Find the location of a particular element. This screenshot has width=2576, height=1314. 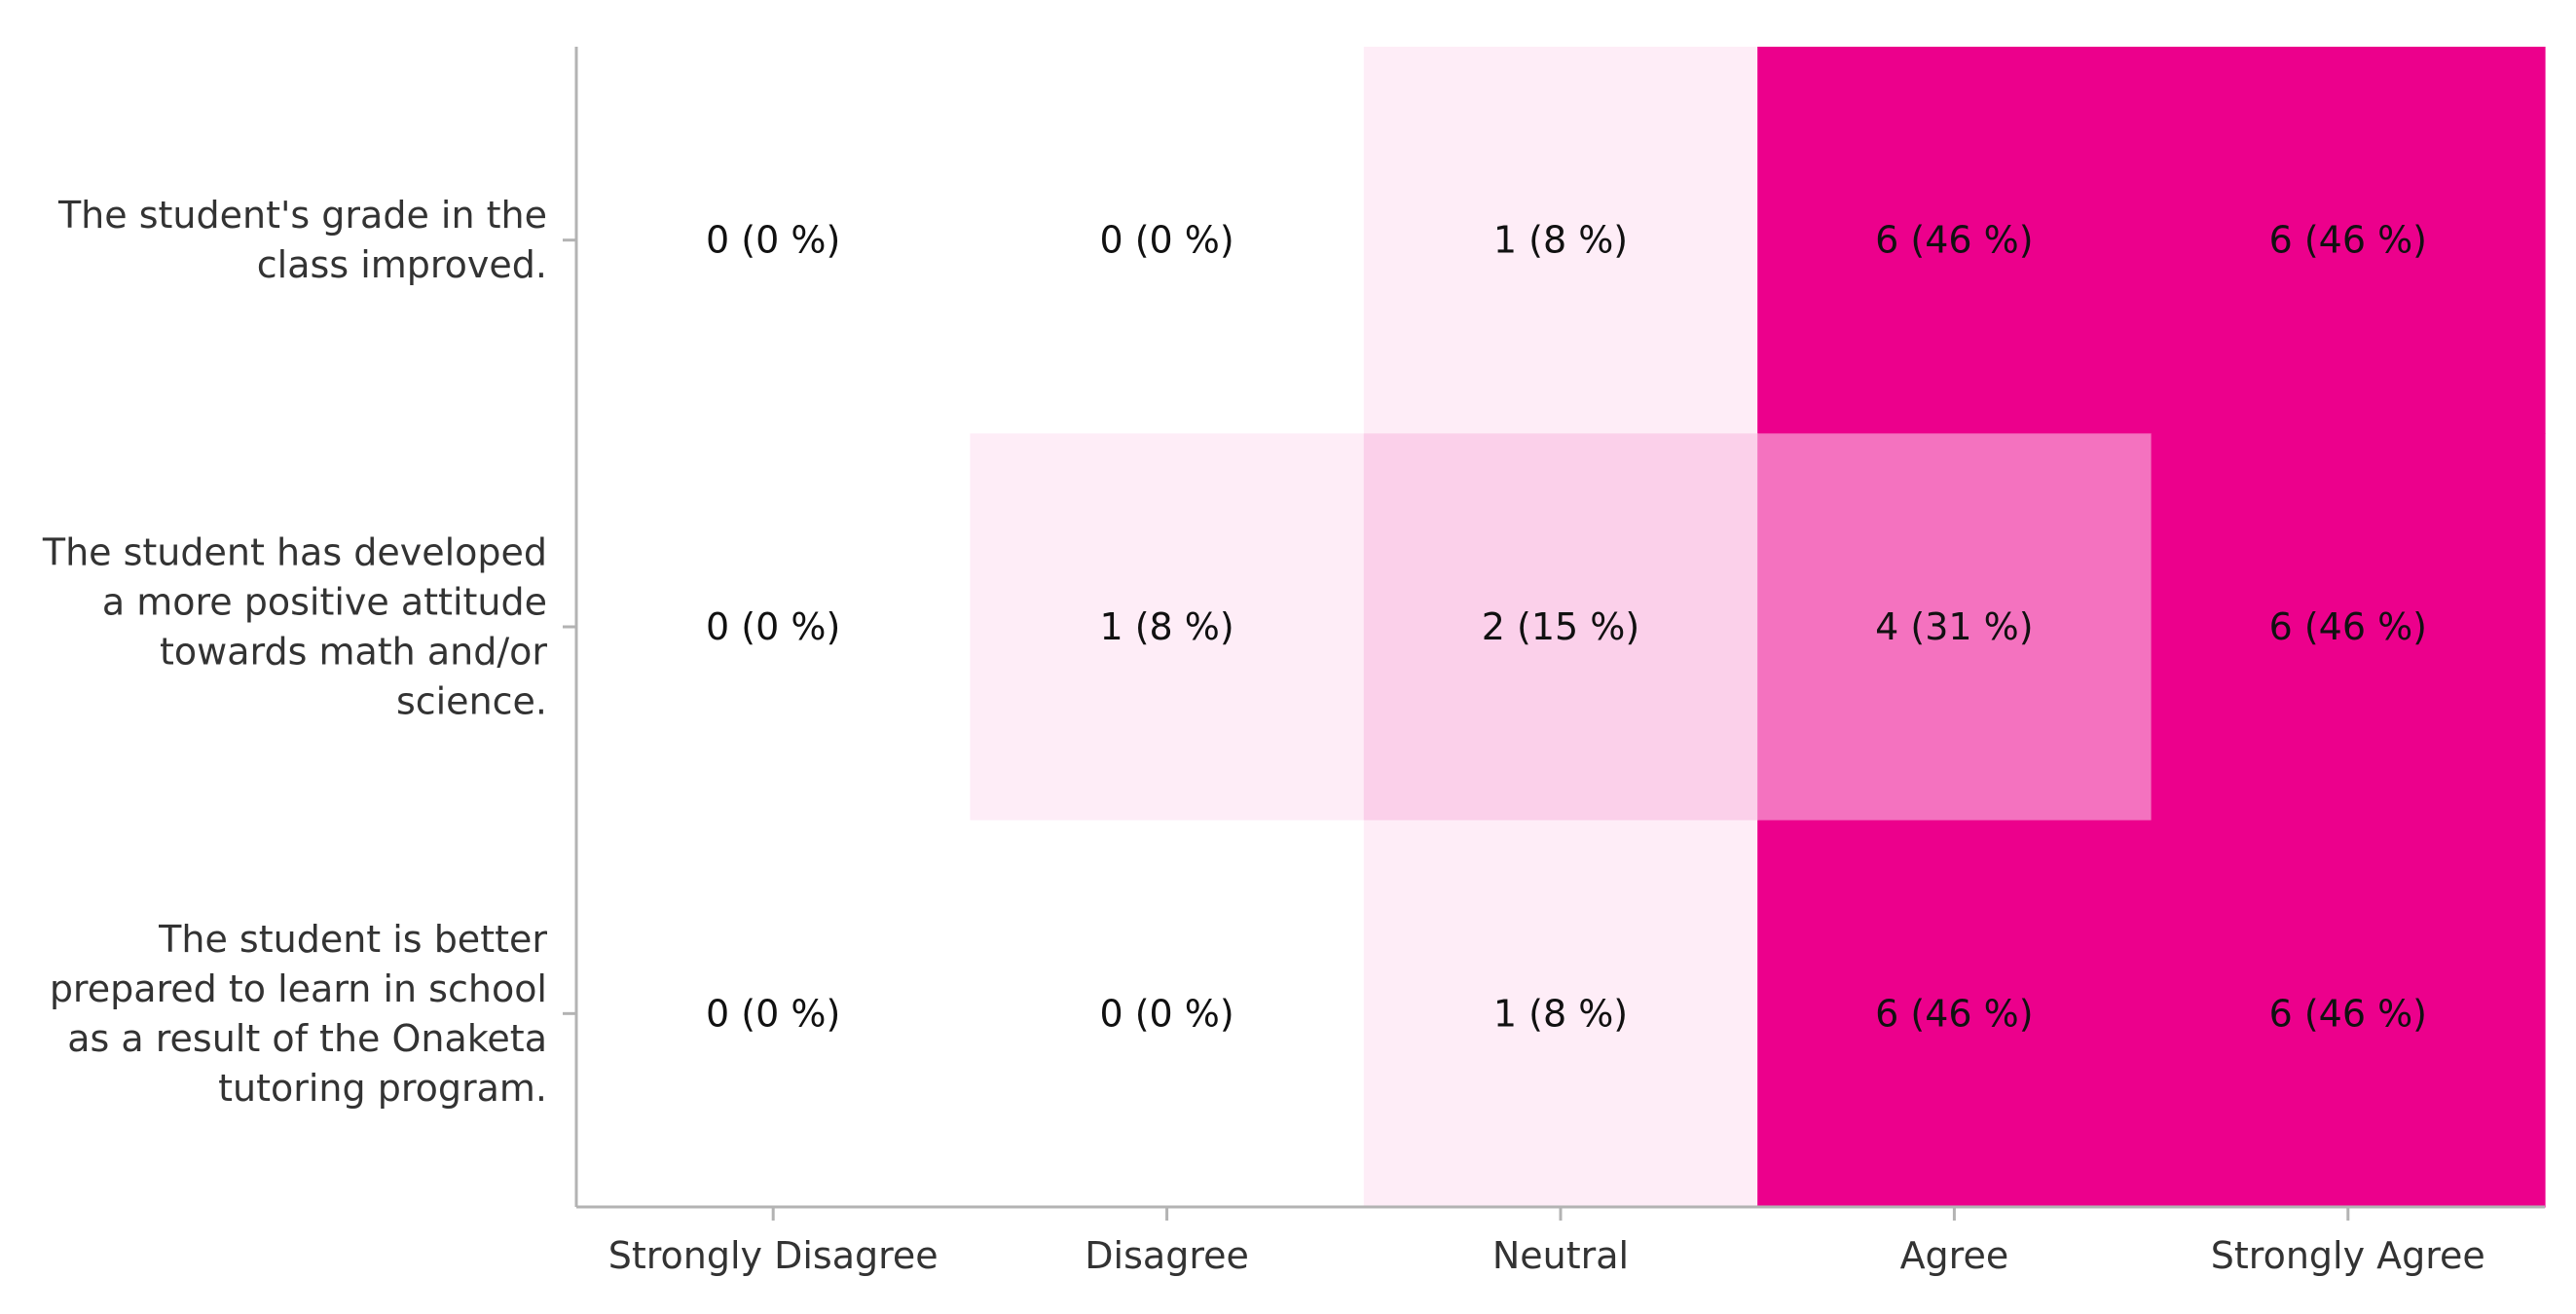

heatmap-cell-r0-c2 is located at coordinates (1560, 241).